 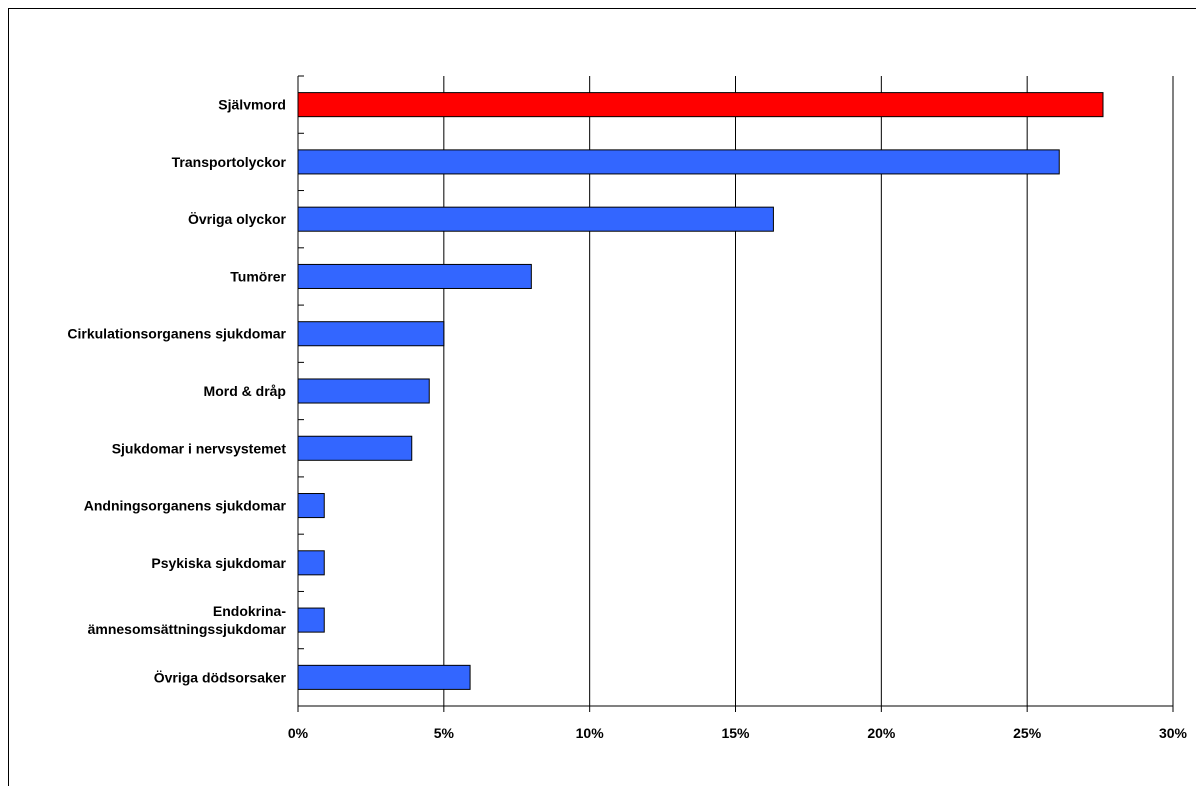 I want to click on category-label-4: Cirkulationsorganens sjukdomar, so click(x=176, y=334).